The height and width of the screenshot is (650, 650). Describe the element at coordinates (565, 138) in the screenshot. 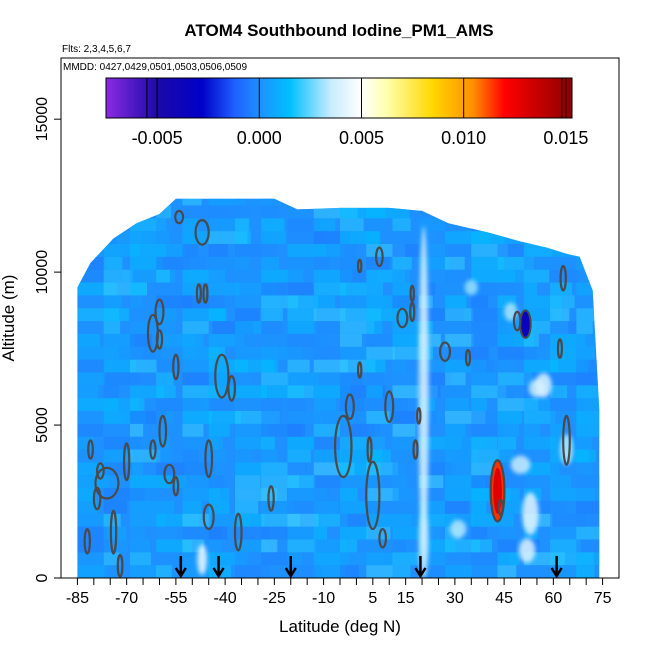

I see `colorbar-tick-label: 0.015` at that location.